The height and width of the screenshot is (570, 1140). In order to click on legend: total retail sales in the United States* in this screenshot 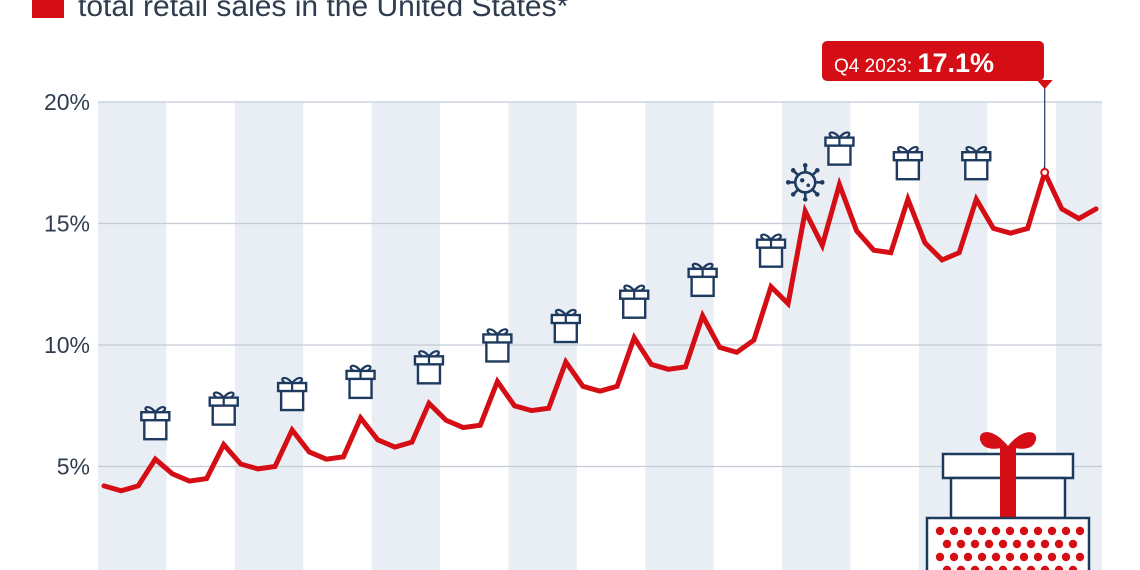, I will do `click(300, 11)`.